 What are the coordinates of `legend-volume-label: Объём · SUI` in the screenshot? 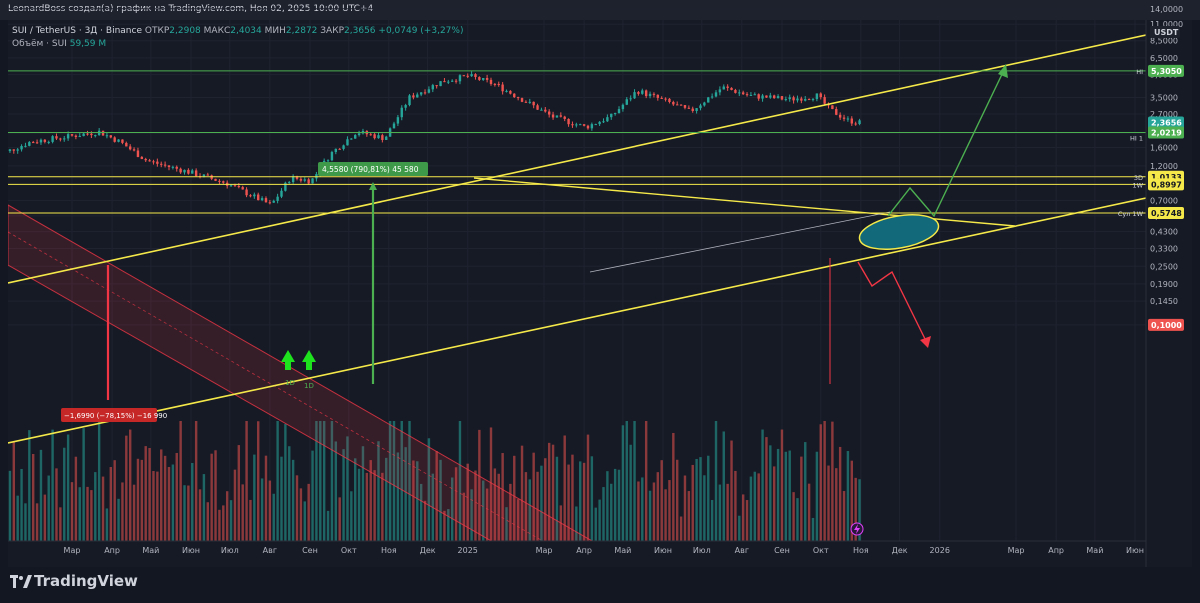 It's located at (39, 44).